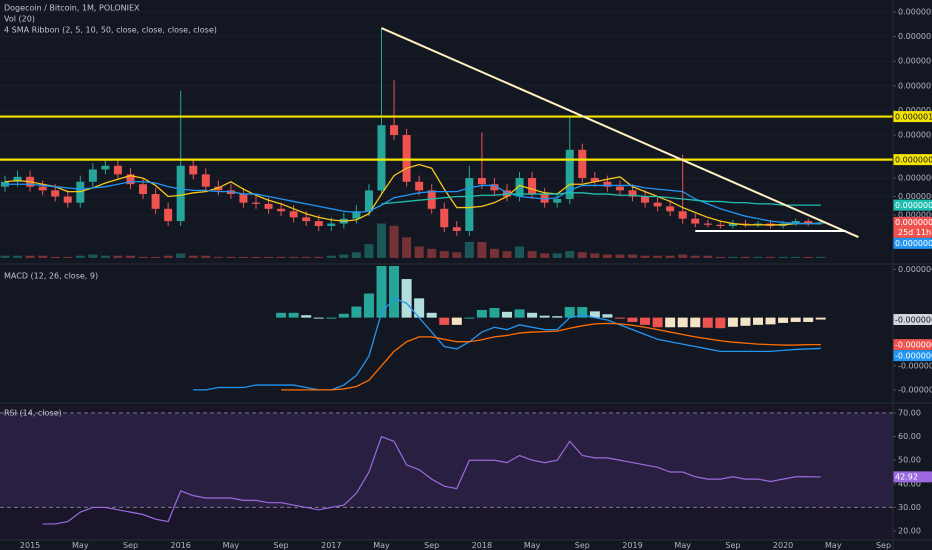 The width and height of the screenshot is (932, 550). I want to click on horizontal-line-label: 0.00000115, so click(913, 116).